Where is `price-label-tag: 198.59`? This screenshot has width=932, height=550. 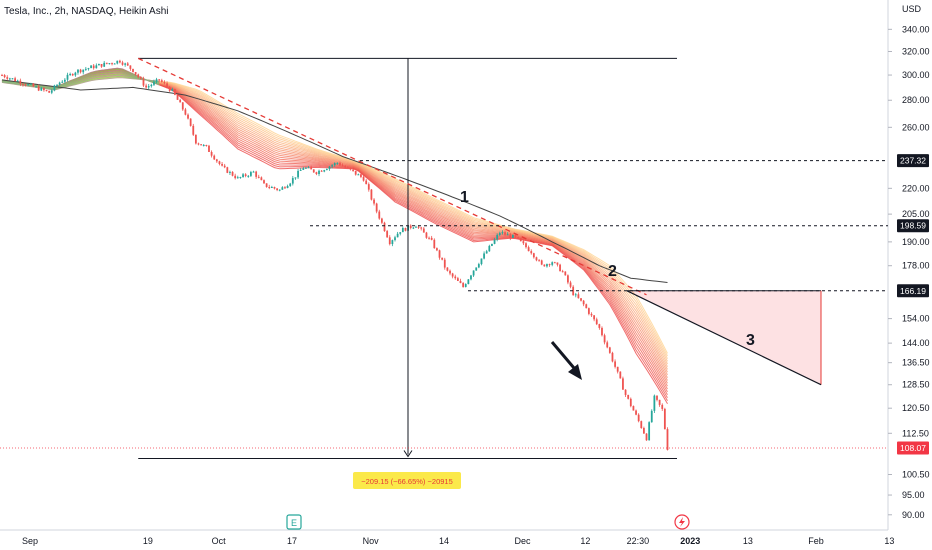 price-label-tag: 198.59 is located at coordinates (913, 226).